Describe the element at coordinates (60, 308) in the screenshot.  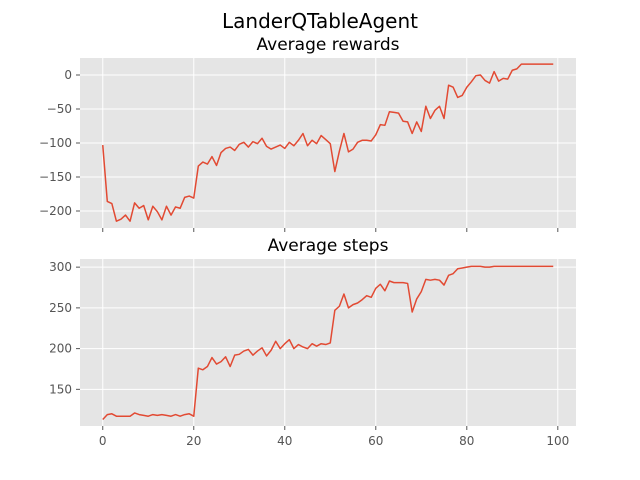
I see `steps-y-tick-label: 250` at that location.